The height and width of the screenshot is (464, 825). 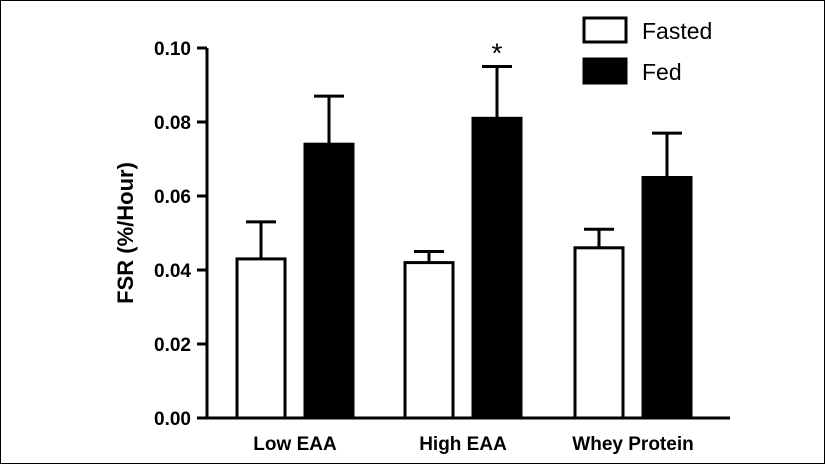 What do you see at coordinates (172, 419) in the screenshot?
I see `y-tick-label: 0.00` at bounding box center [172, 419].